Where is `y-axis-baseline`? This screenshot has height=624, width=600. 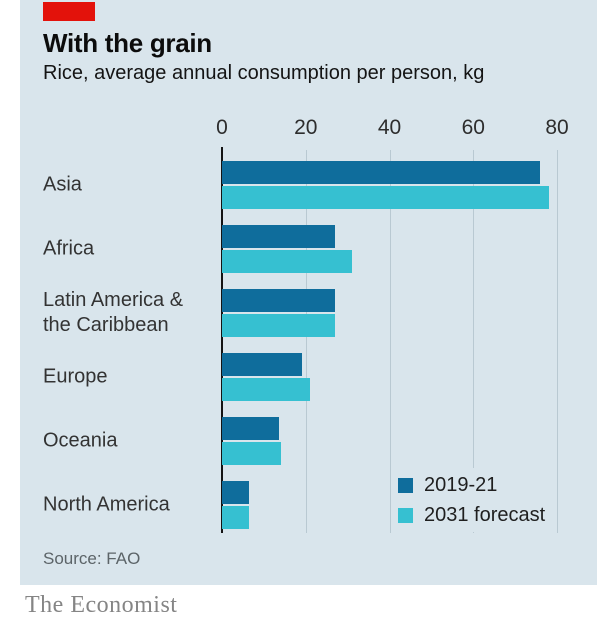 y-axis-baseline is located at coordinates (222, 340).